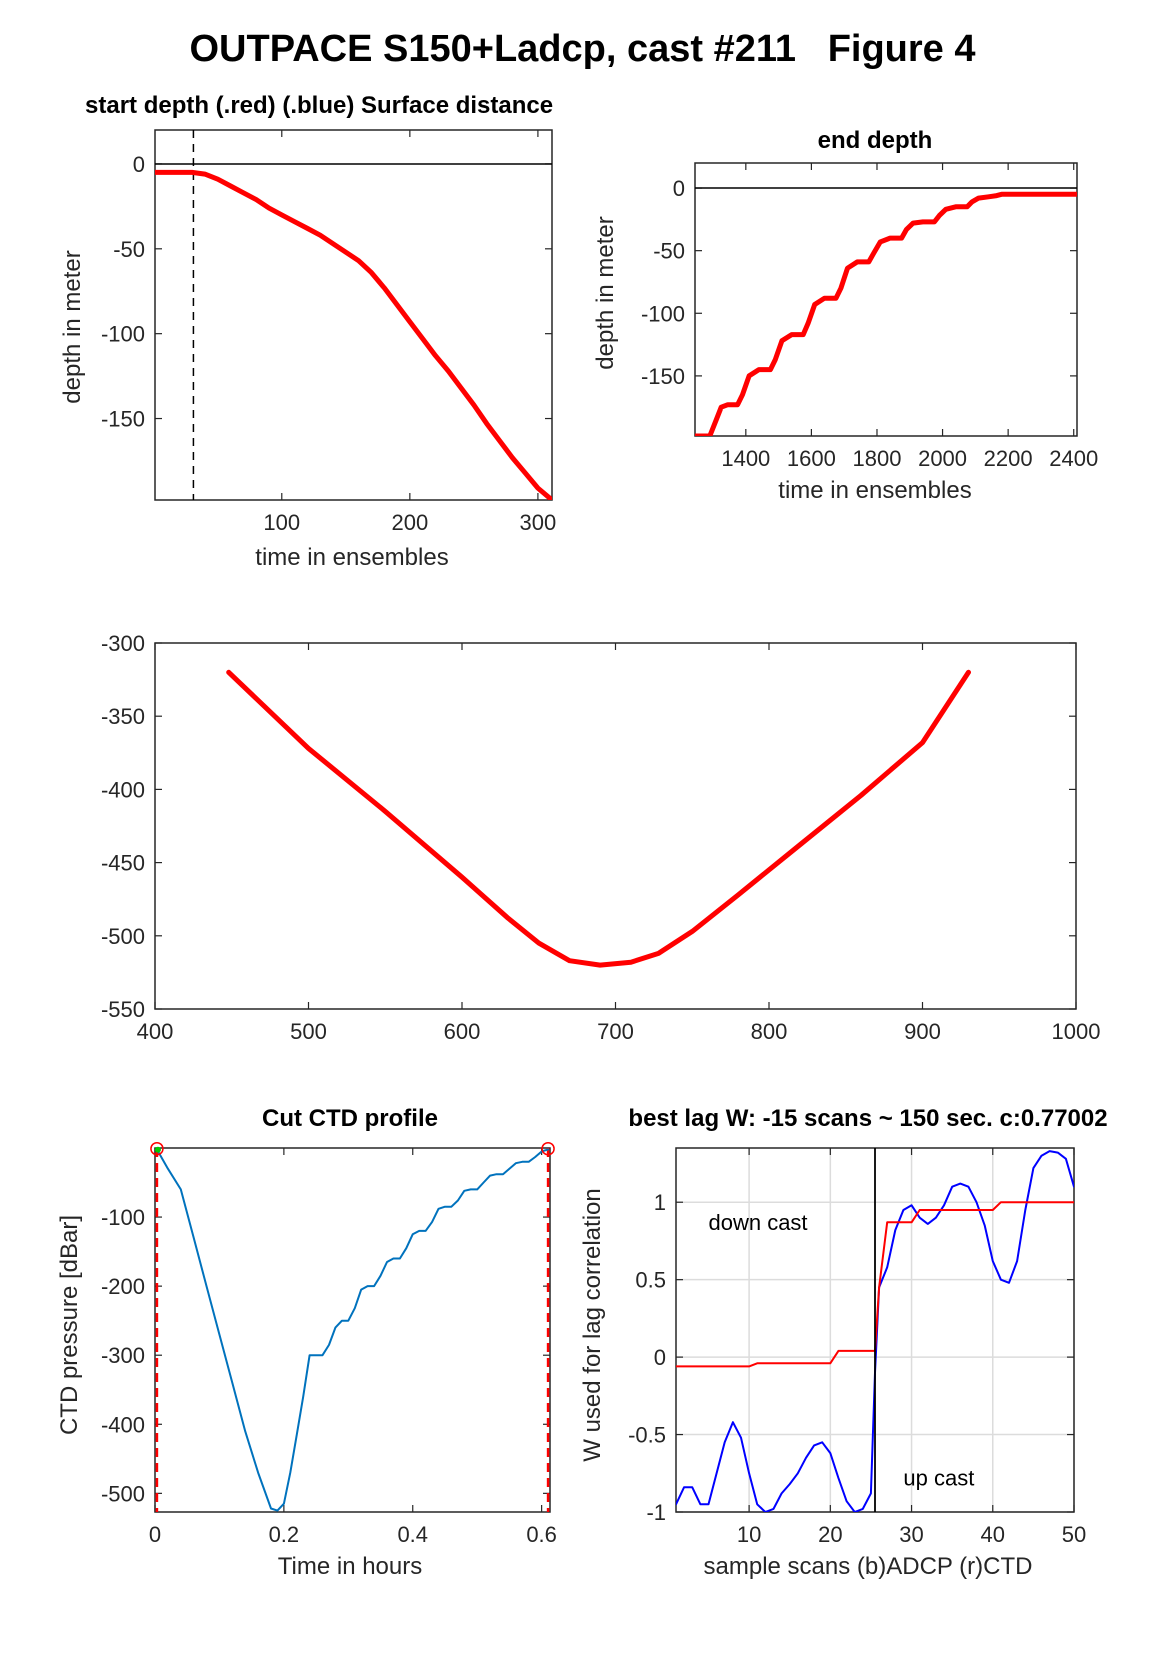  What do you see at coordinates (123, 1424) in the screenshot?
I see `ctd-ytick-label-3: -400` at bounding box center [123, 1424].